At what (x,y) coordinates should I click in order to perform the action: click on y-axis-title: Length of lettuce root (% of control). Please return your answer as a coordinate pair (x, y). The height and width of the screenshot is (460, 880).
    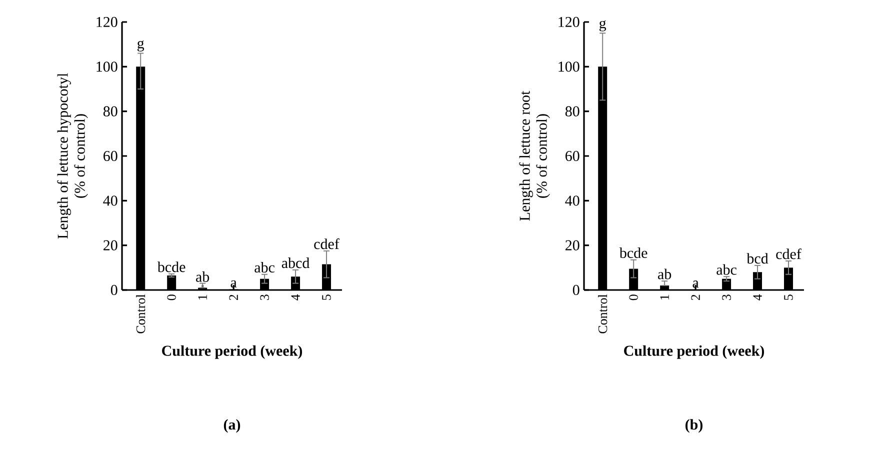
    Looking at the image, I should click on (534, 155).